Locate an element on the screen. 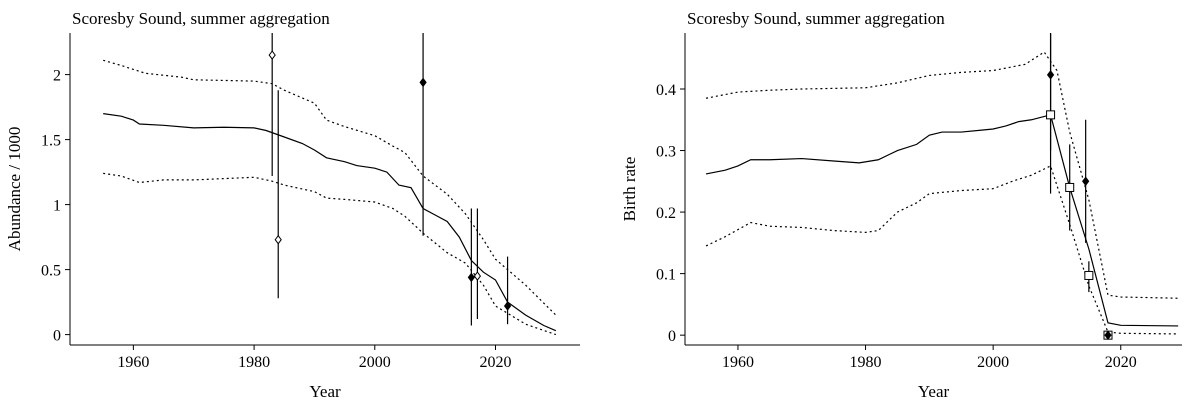 Image resolution: width=1196 pixels, height=403 pixels. y-tick-label: 0.1 is located at coordinates (666, 275).